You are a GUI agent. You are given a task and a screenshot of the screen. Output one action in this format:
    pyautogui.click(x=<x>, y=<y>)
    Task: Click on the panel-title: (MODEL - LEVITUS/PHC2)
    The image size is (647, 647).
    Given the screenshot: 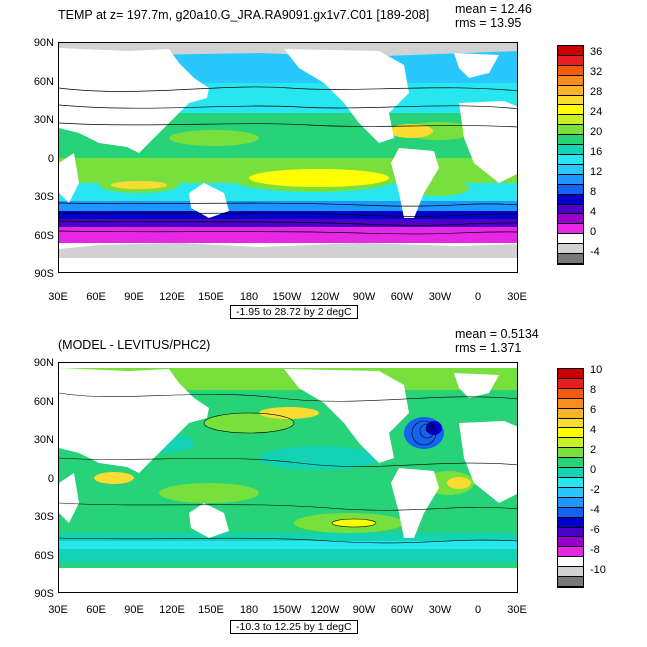 What is the action you would take?
    pyautogui.click(x=134, y=345)
    